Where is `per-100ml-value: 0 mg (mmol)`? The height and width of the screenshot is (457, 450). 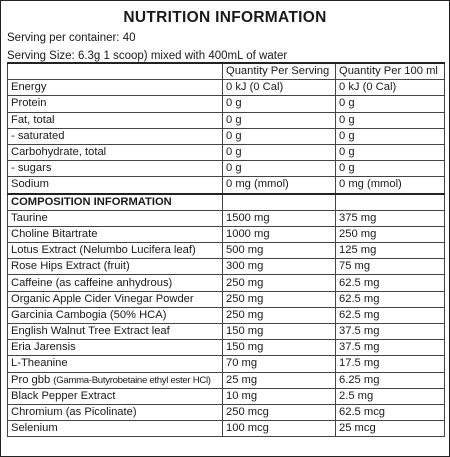
per-100ml-value: 0 mg (mmol) is located at coordinates (390, 185).